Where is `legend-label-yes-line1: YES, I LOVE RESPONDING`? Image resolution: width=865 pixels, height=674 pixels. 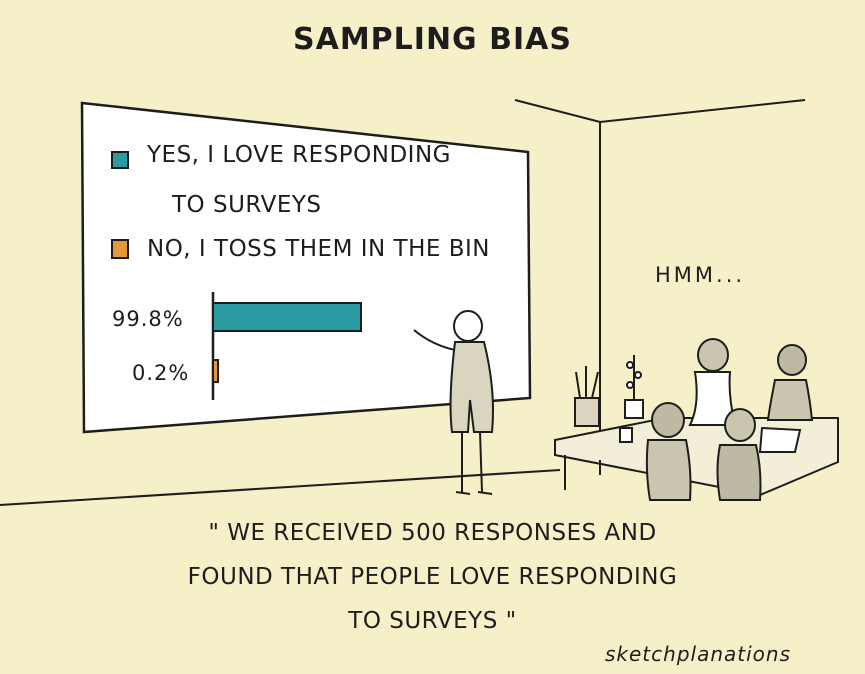 legend-label-yes-line1: YES, I LOVE RESPONDING is located at coordinates (299, 155).